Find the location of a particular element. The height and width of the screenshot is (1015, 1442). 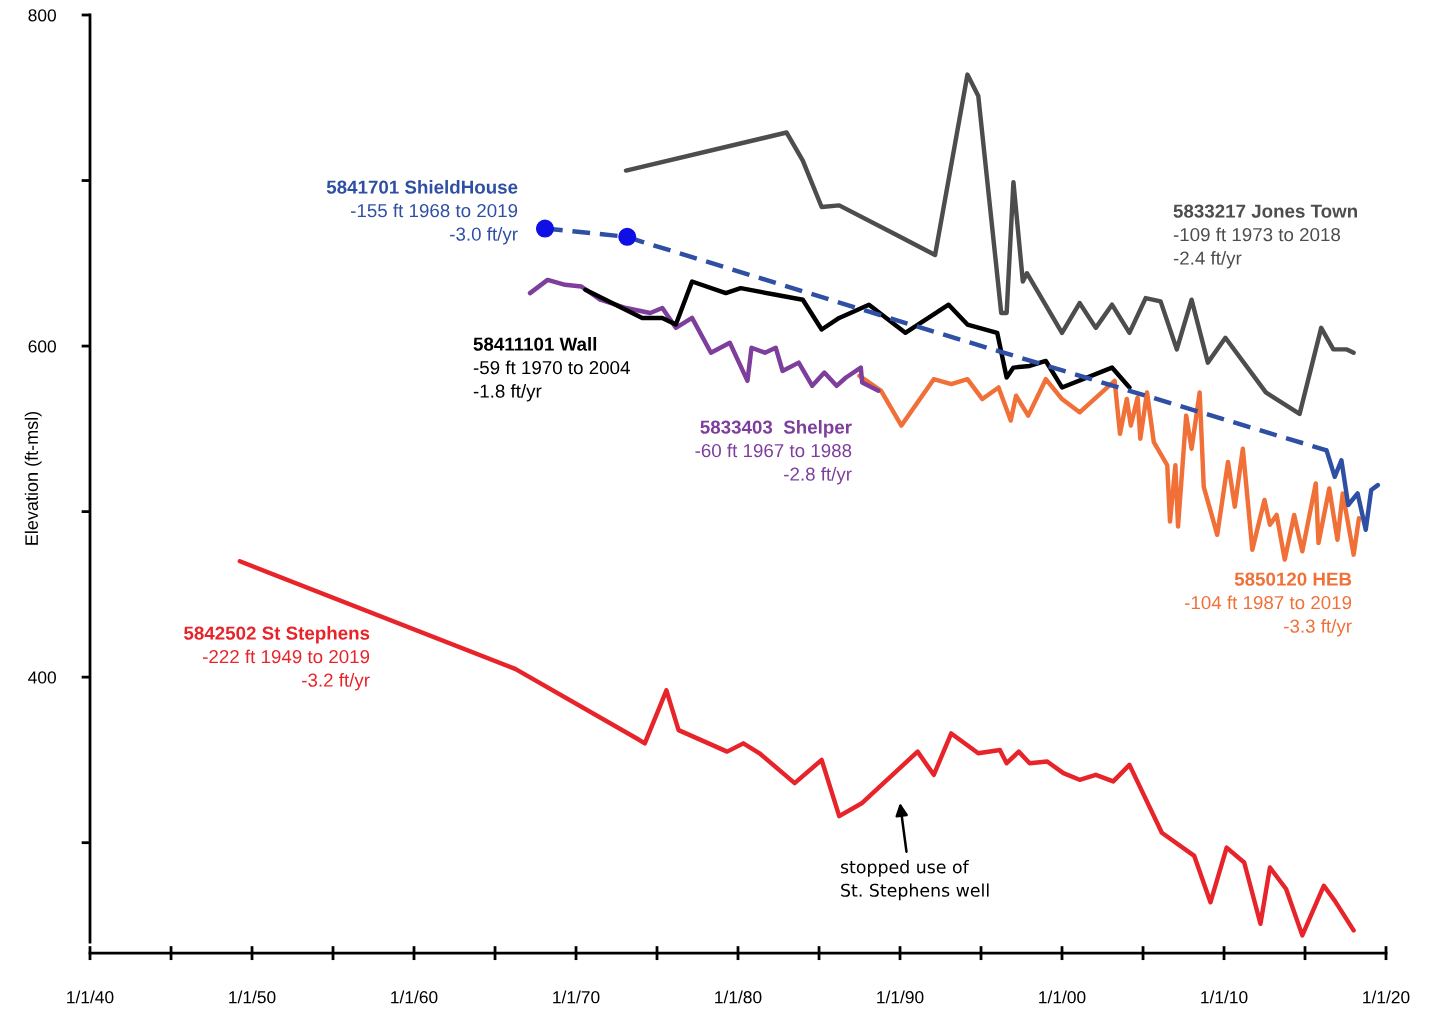

x-tick-label: 1/1/20 is located at coordinates (1386, 997).